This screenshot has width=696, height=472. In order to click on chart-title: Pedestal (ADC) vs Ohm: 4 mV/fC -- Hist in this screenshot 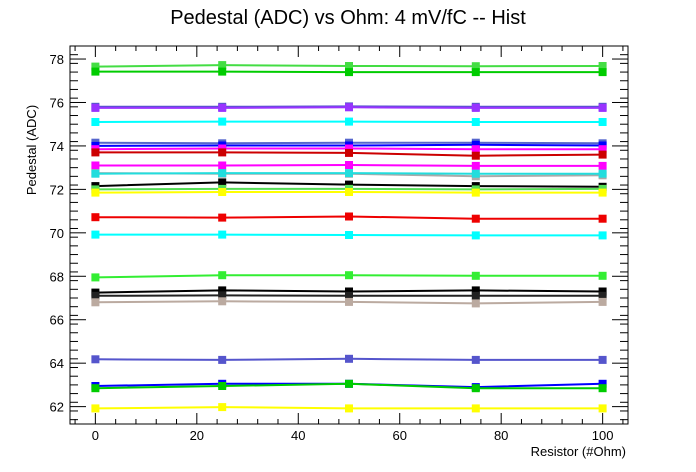, I will do `click(348, 18)`.